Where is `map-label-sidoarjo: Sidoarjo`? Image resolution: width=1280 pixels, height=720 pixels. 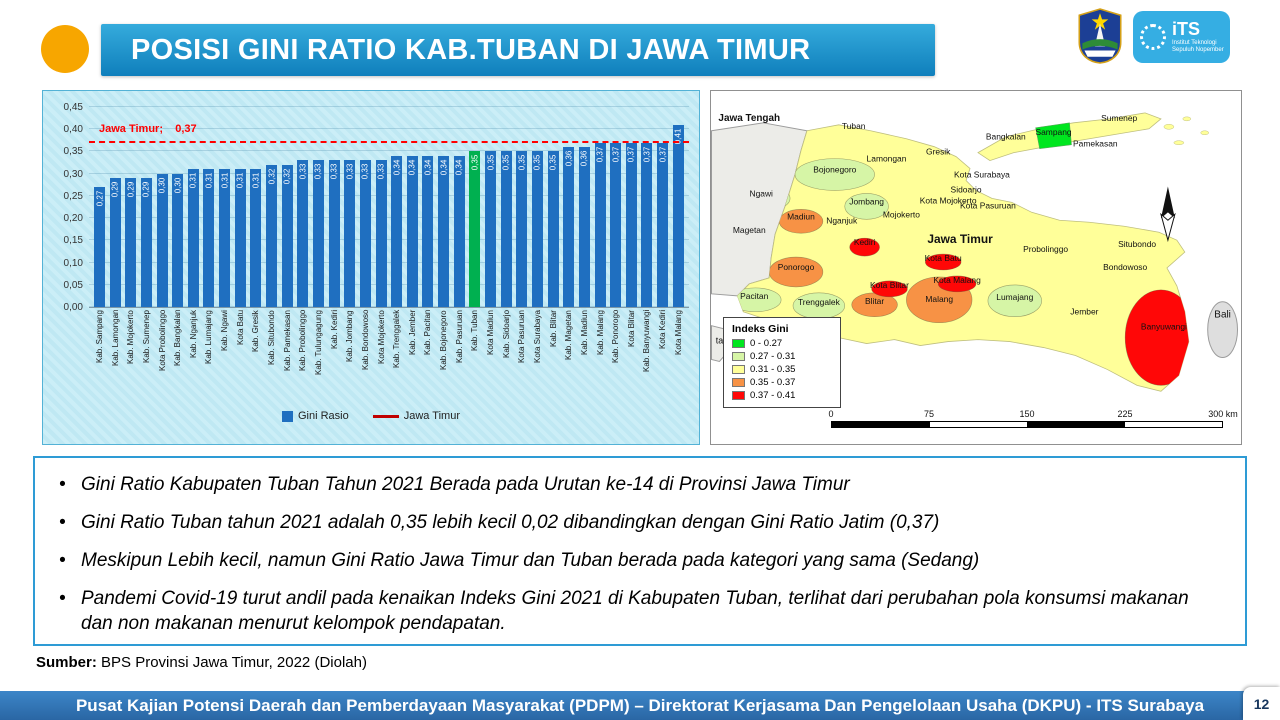
map-label-sidoarjo: Sidoarjo is located at coordinates (966, 189).